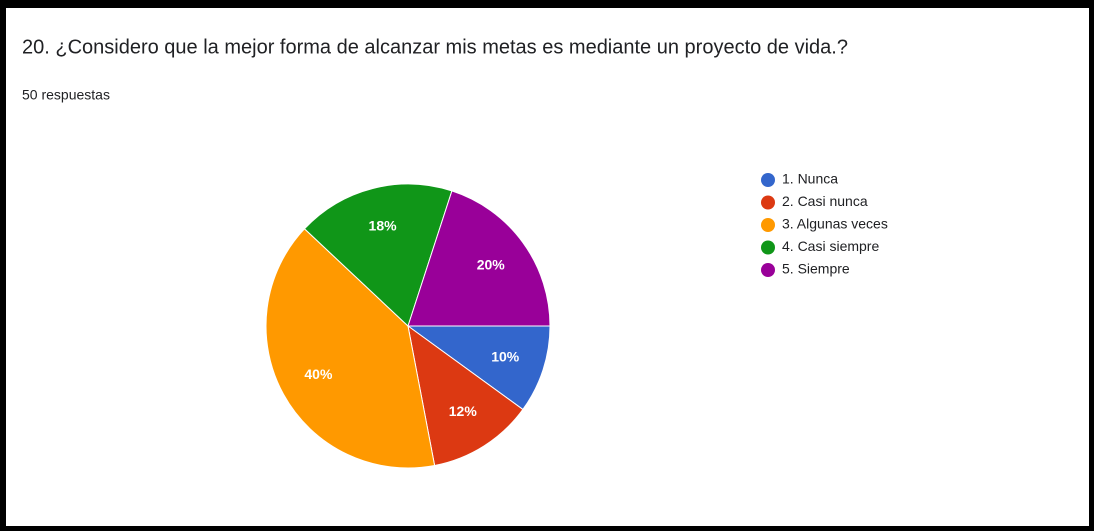 This screenshot has width=1094, height=531. Describe the element at coordinates (491, 265) in the screenshot. I see `slice-label: 20%` at that location.